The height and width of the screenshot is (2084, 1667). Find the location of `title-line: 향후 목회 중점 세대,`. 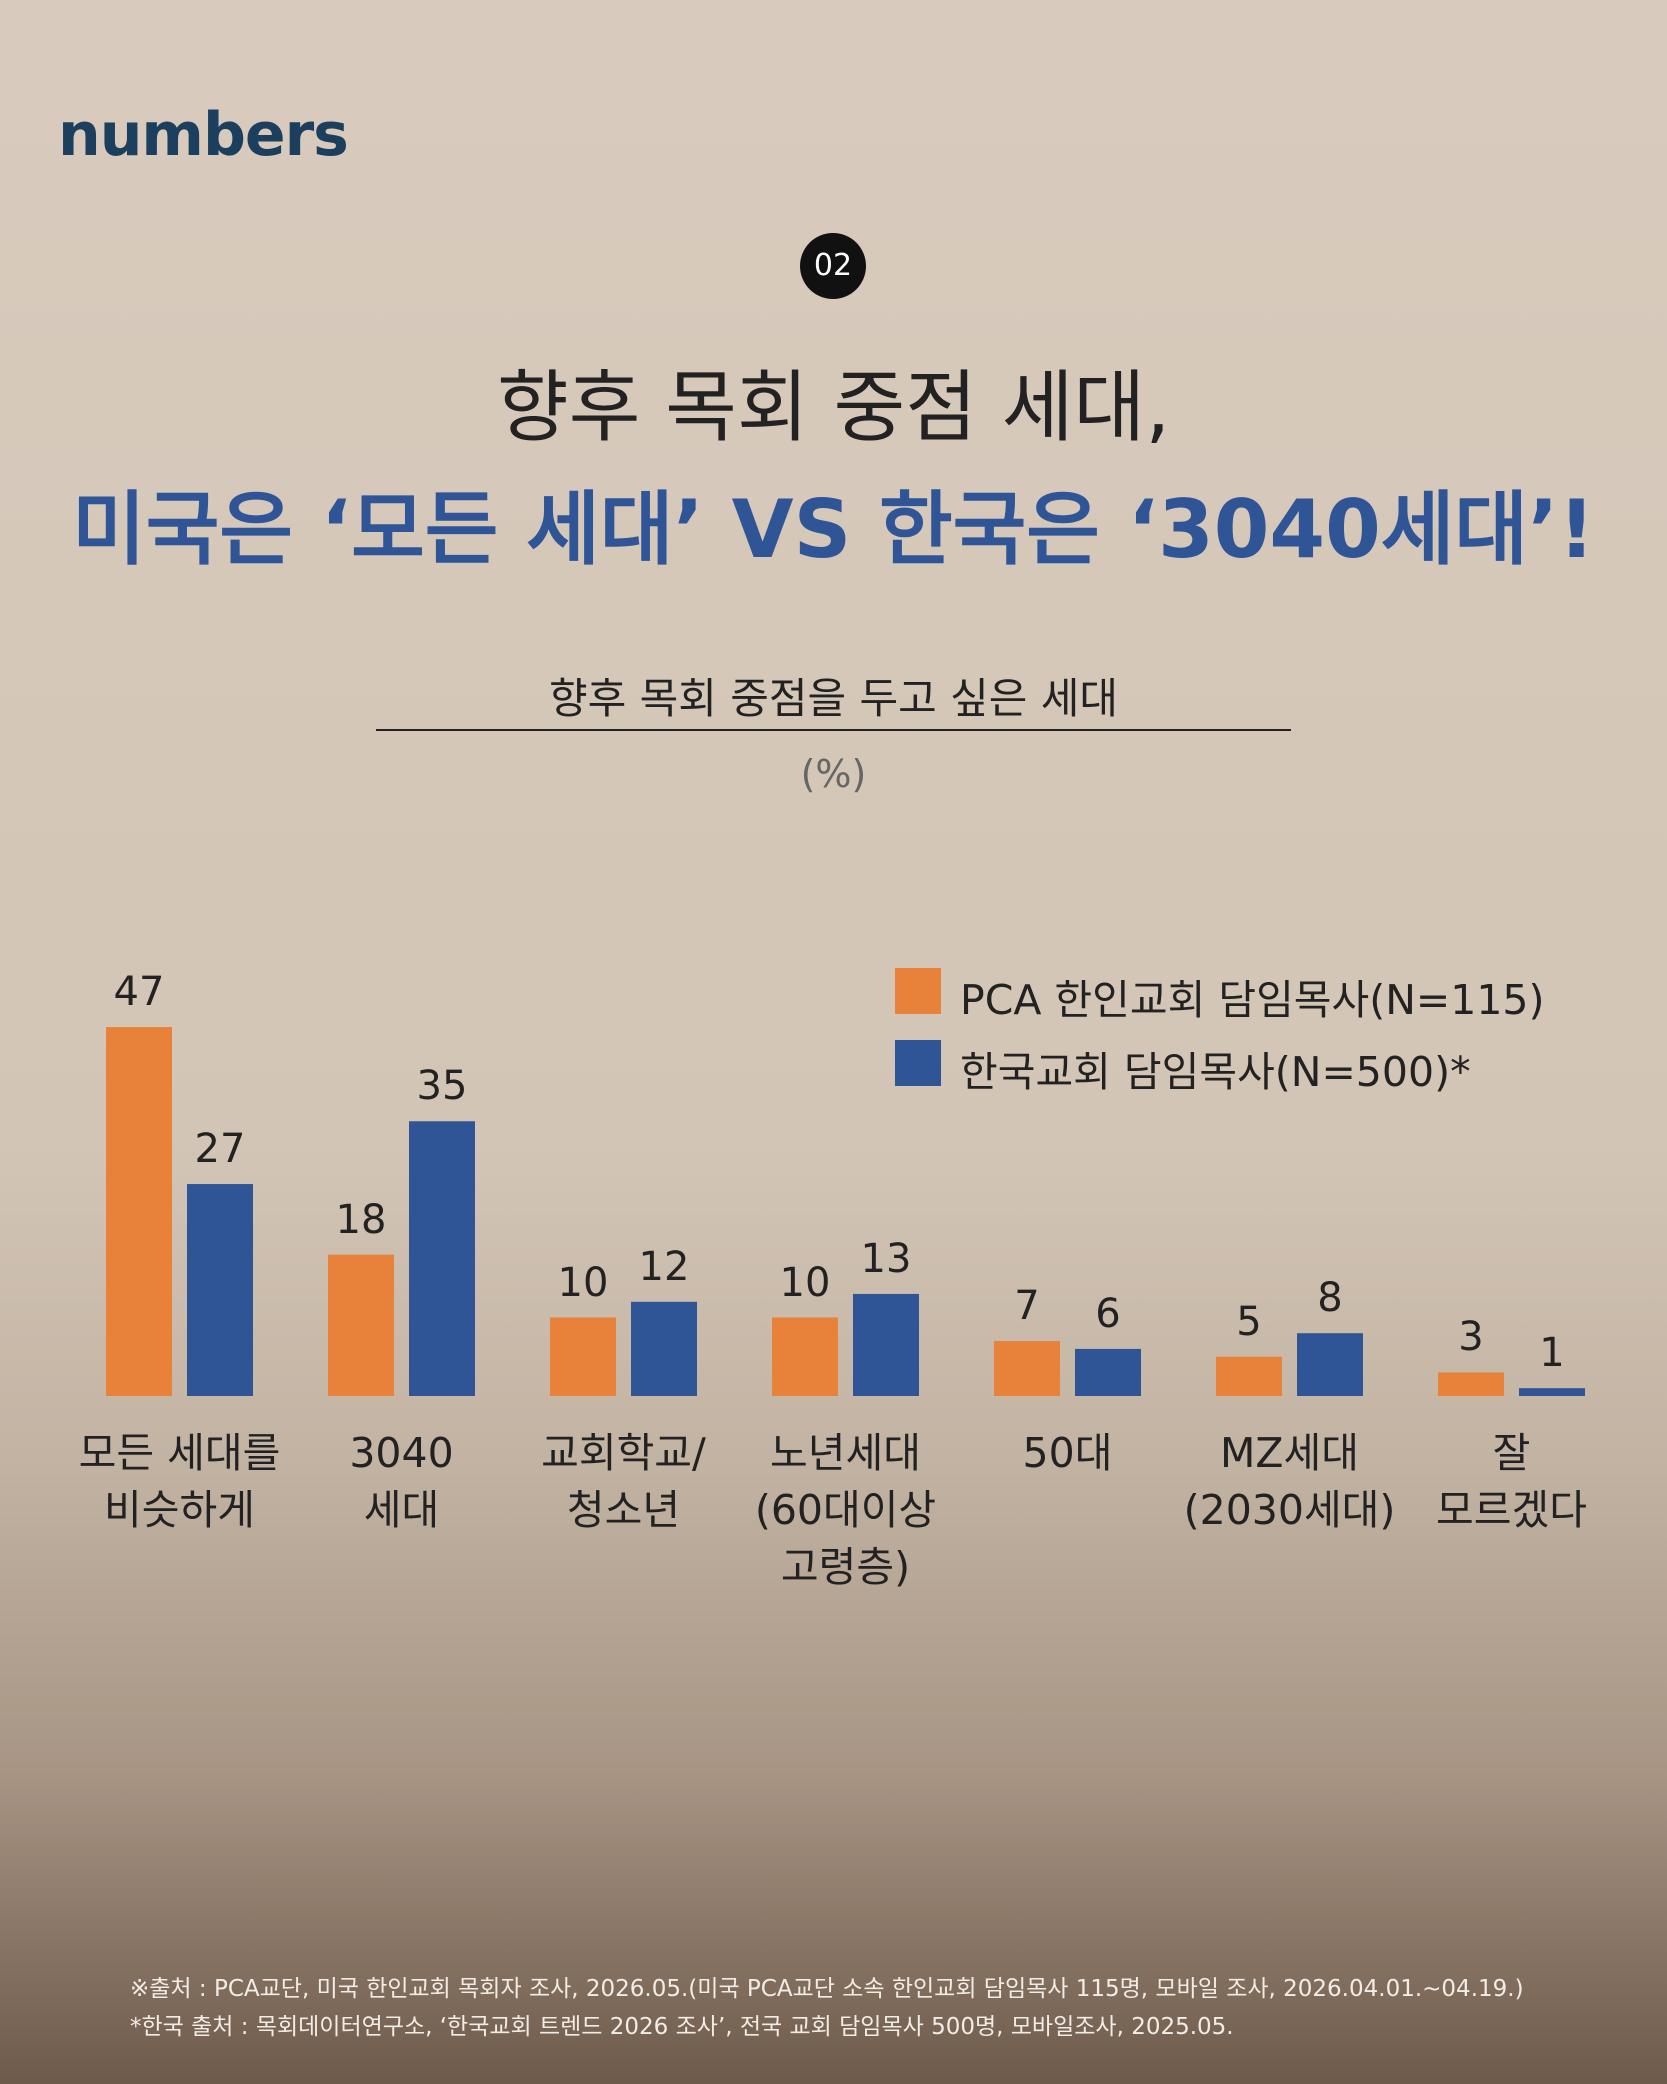

title-line: 향후 목회 중점 세대, is located at coordinates (833, 408).